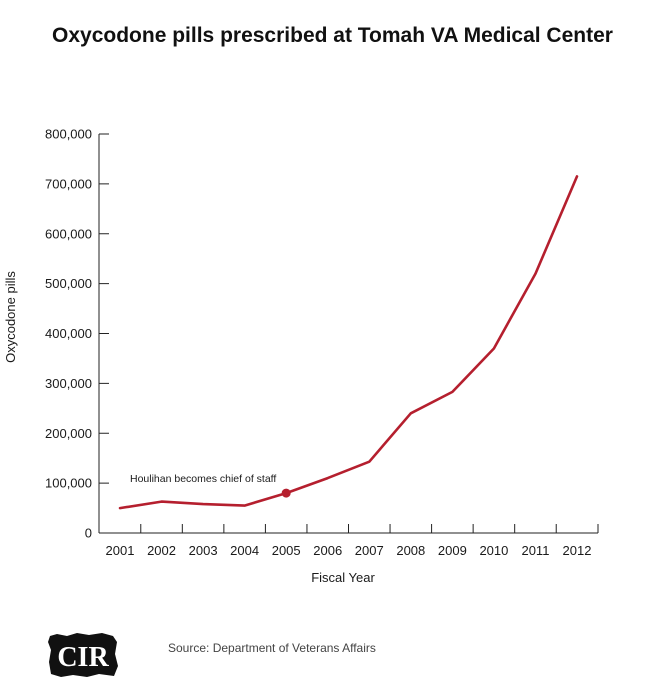 The width and height of the screenshot is (665, 695). Describe the element at coordinates (203, 550) in the screenshot. I see `x-tick-label: 2003` at that location.